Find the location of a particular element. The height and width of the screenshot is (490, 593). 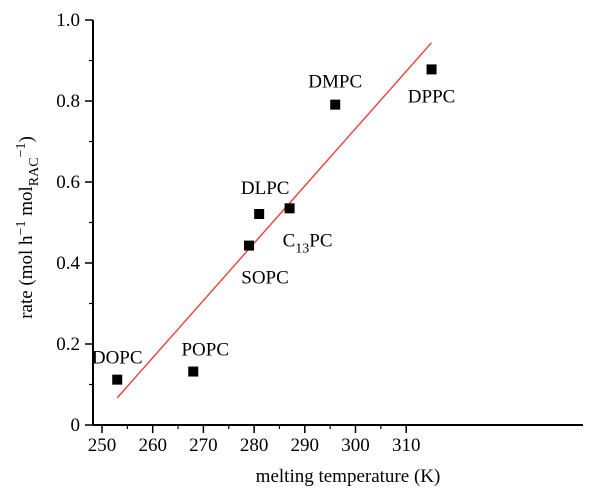

y-tick-label: 0.2 is located at coordinates (68, 344).